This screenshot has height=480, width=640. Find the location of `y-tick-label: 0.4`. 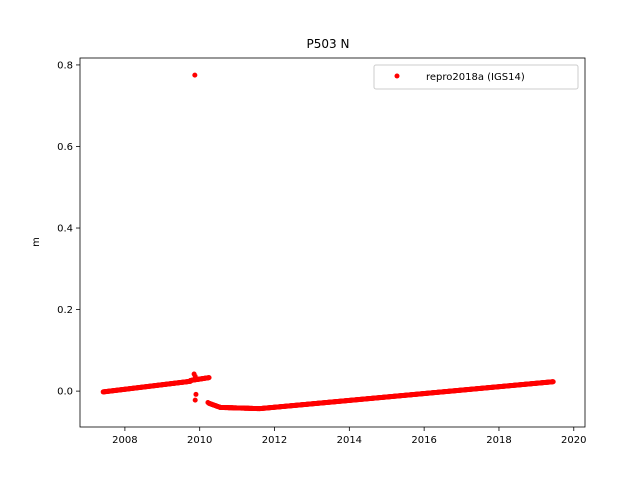

y-tick-label: 0.4 is located at coordinates (65, 229).